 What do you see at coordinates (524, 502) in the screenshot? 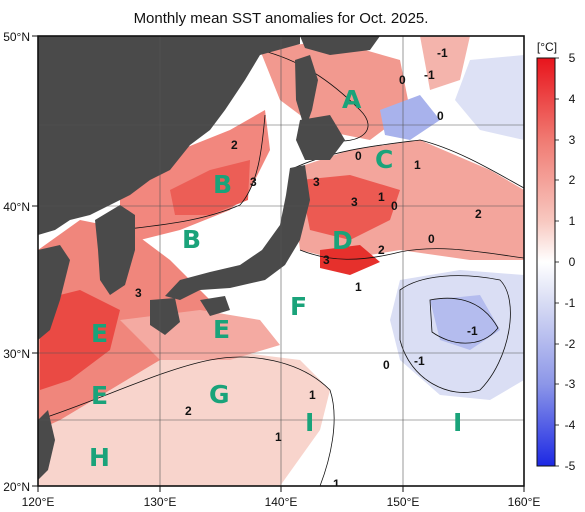
I see `lon-label-160e: 160°E` at bounding box center [524, 502].